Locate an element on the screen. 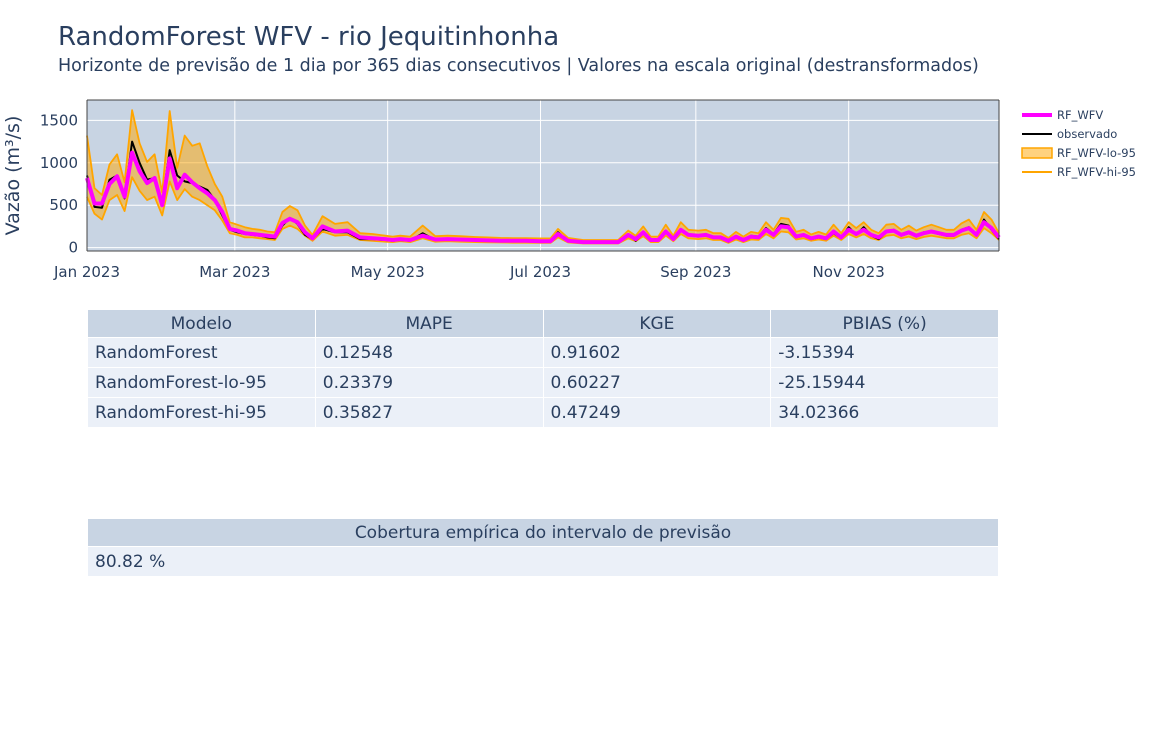 The image size is (1150, 750). legend-label: RF_WFV is located at coordinates (1080, 115).